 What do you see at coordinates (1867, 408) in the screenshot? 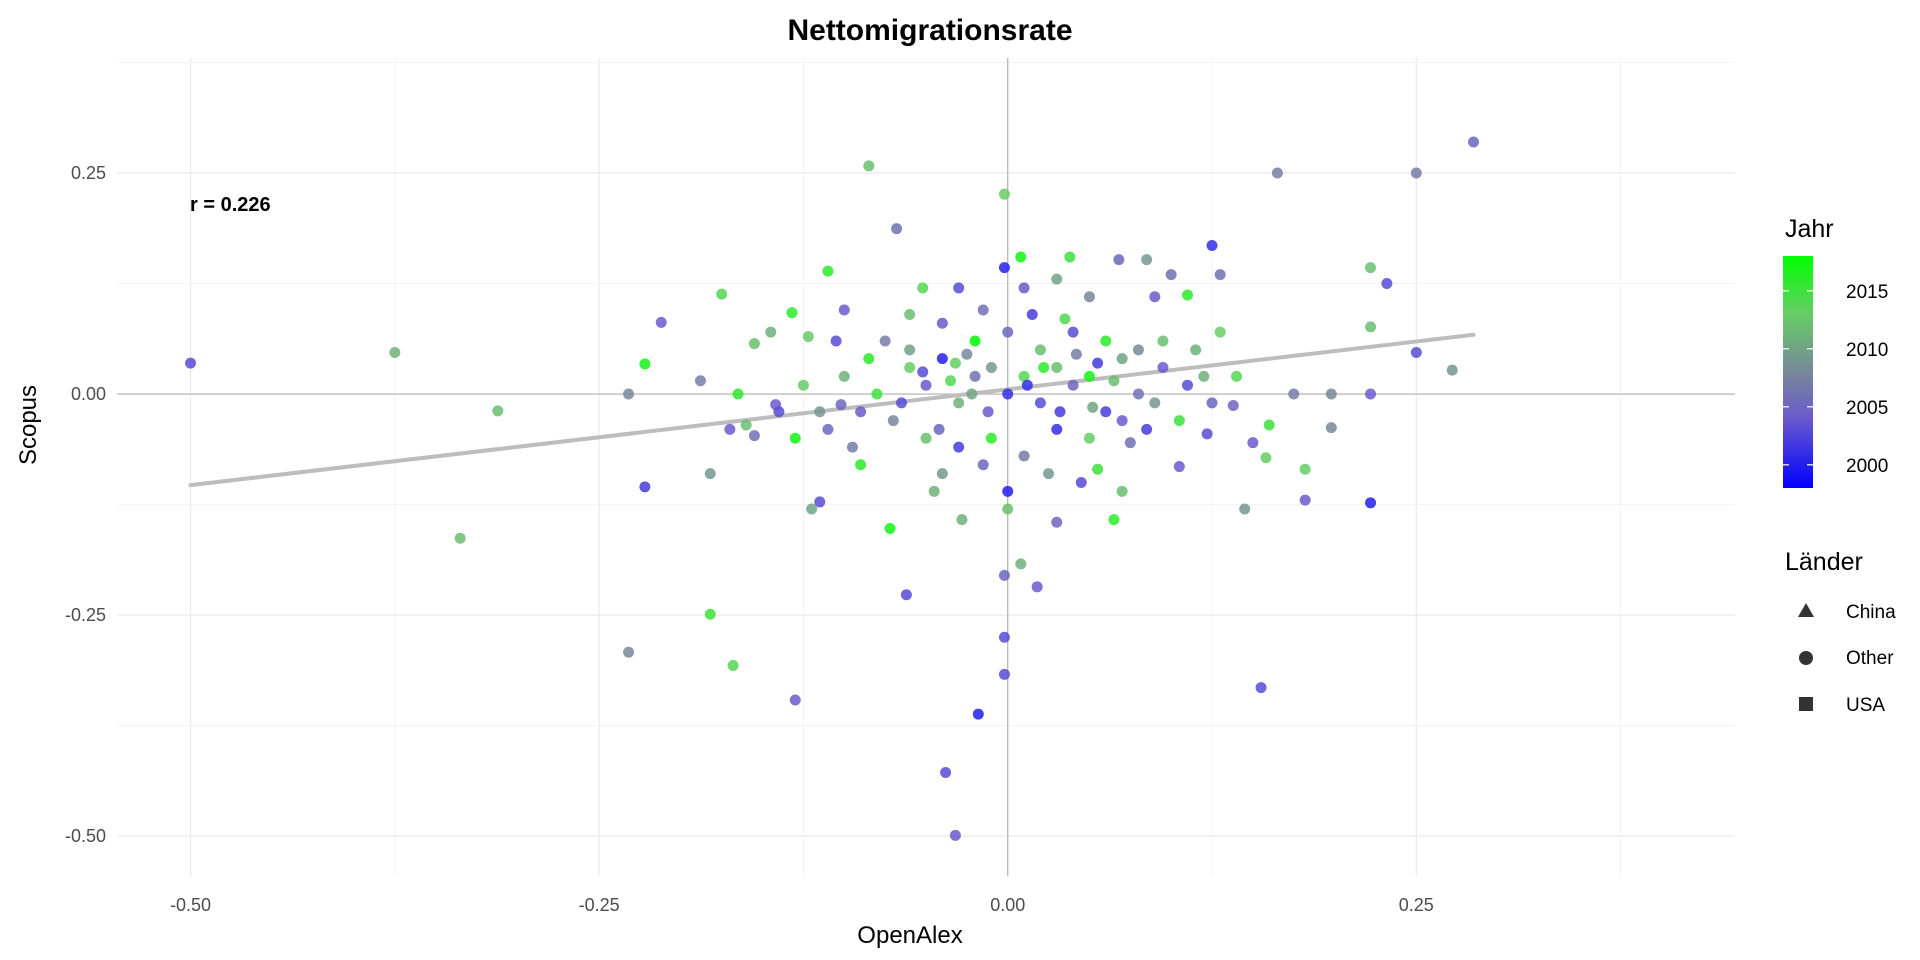
I see `color-tick-label: 2005` at bounding box center [1867, 408].